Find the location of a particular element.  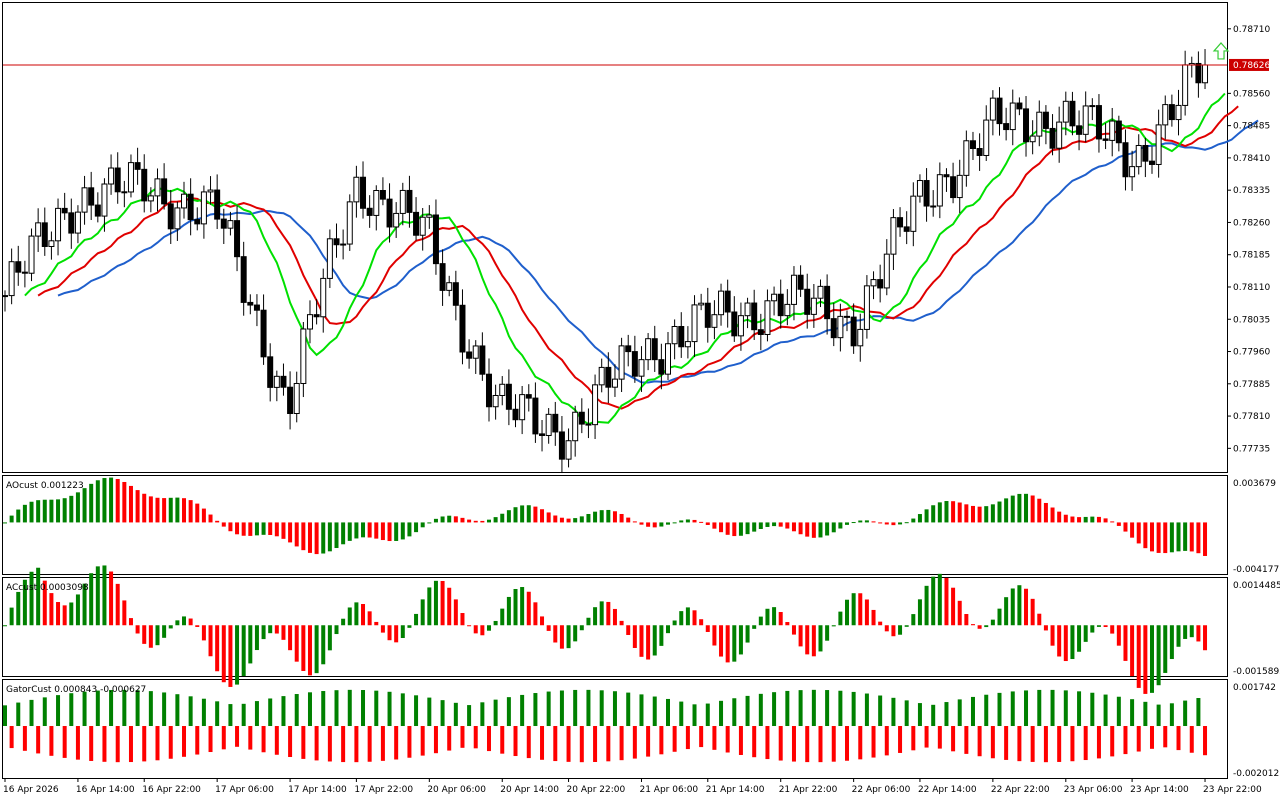

ac-pane is located at coordinates (615, 627).